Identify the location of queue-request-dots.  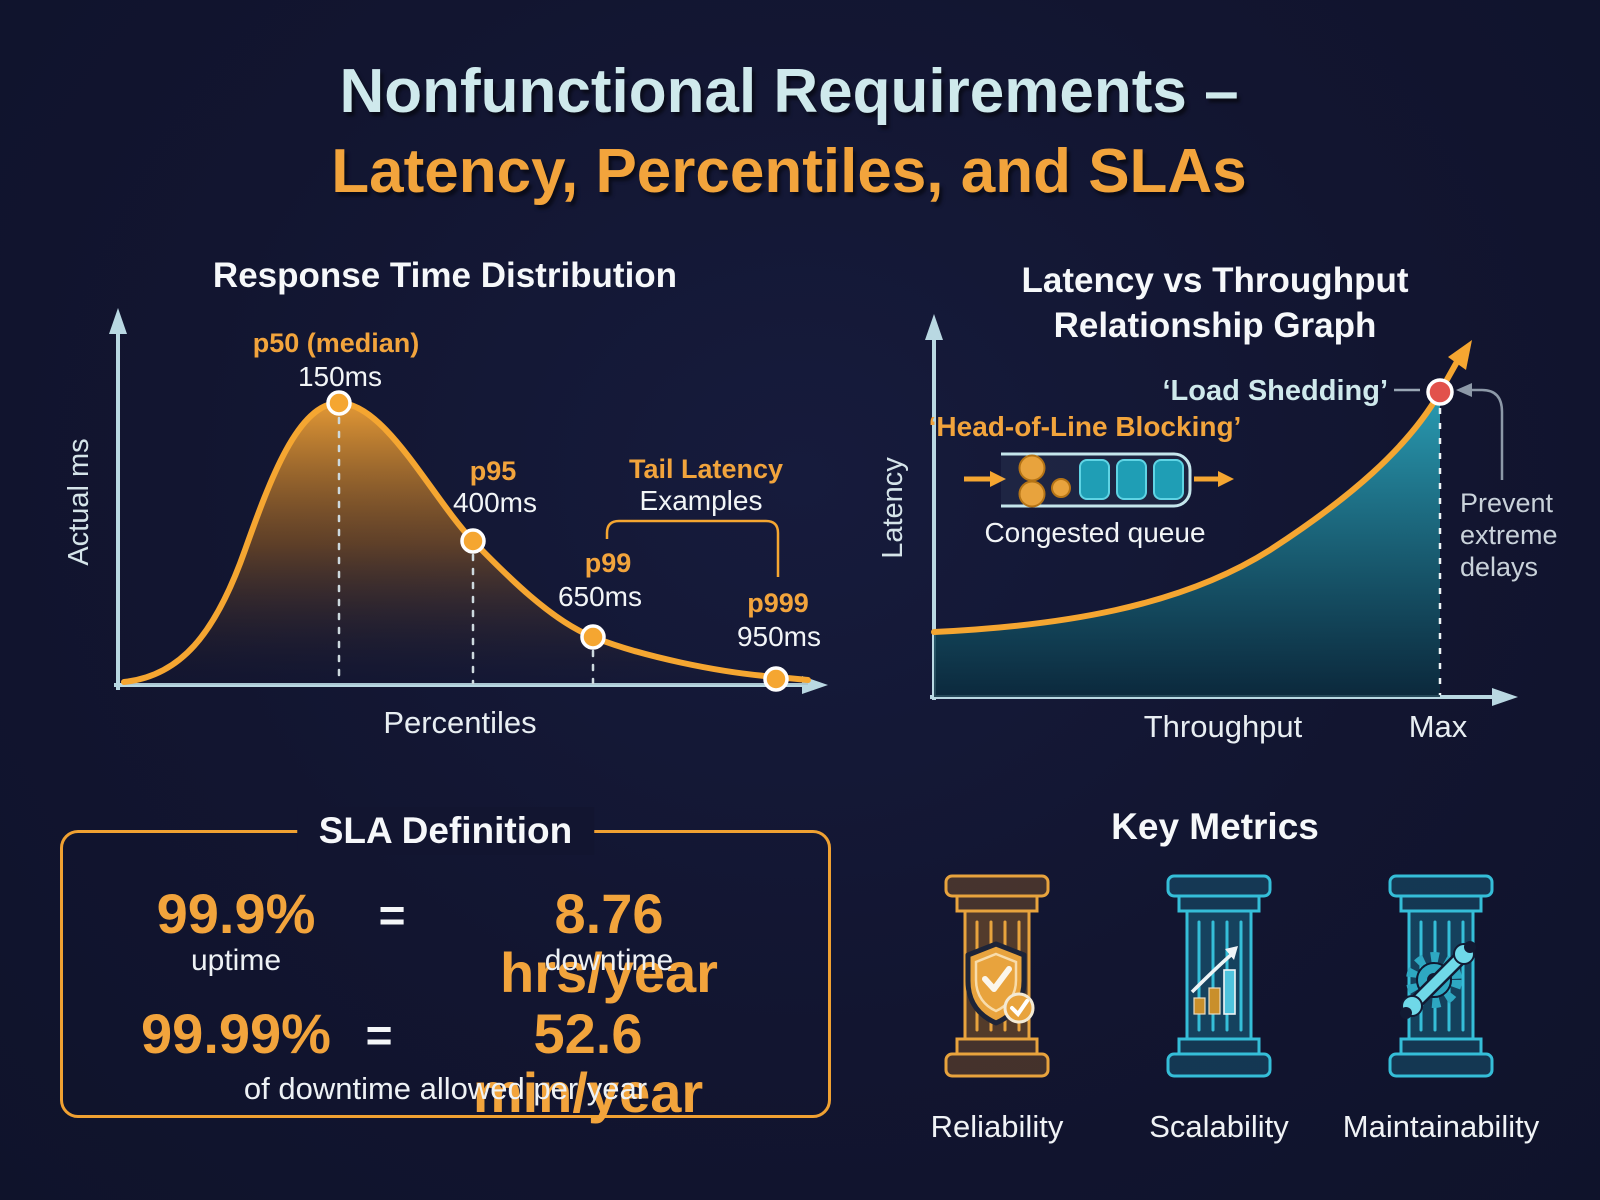
(1044, 481).